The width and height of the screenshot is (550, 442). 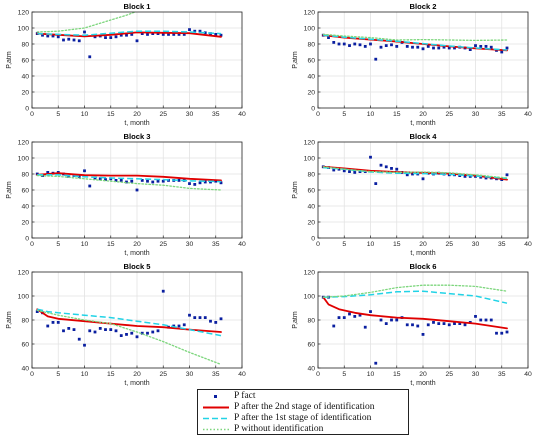 What do you see at coordinates (129, 337) in the screenshot?
I see `series-line-noident` at bounding box center [129, 337].